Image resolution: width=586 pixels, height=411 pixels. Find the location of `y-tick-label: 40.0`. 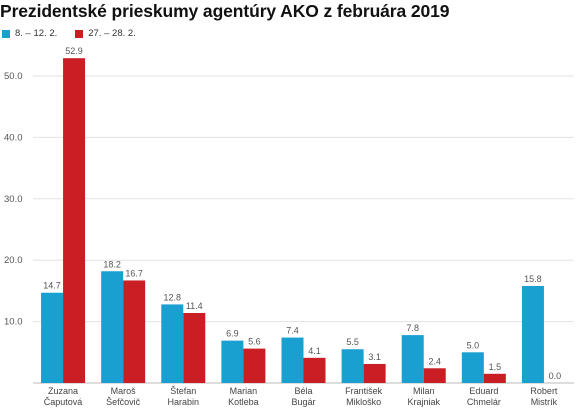

y-tick-label: 40.0 is located at coordinates (13, 137).